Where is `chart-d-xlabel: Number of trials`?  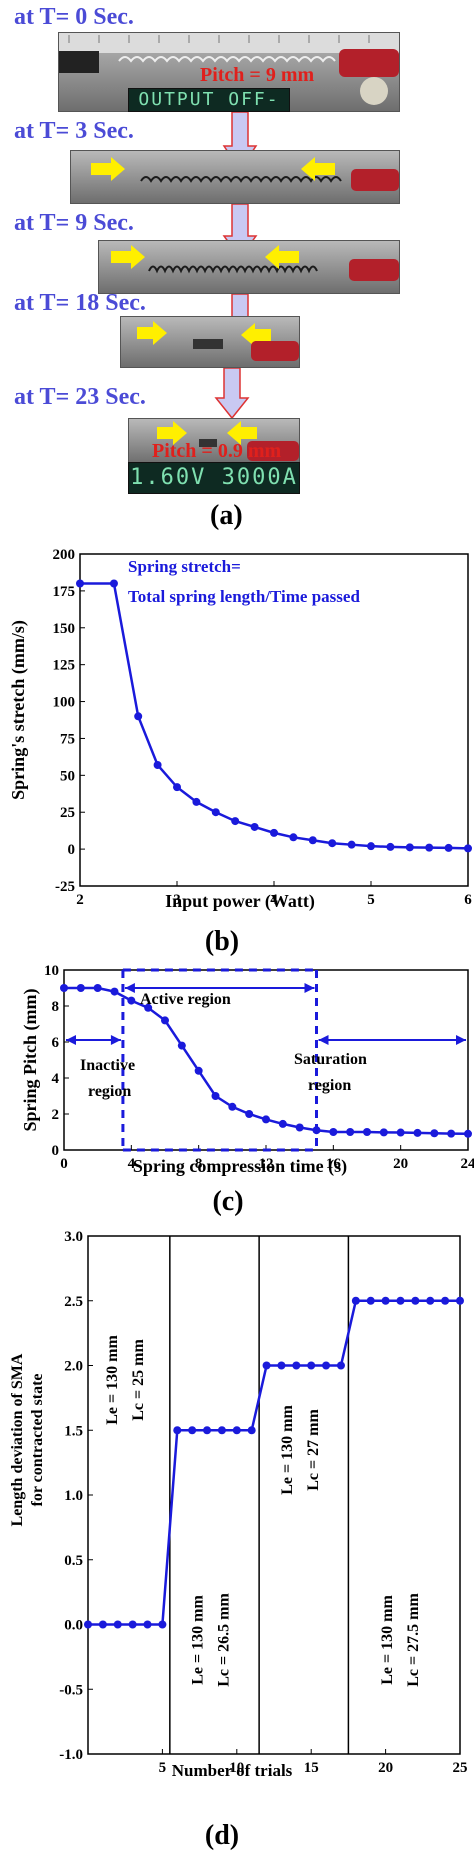
chart-d-xlabel: Number of trials is located at coordinates (232, 1770).